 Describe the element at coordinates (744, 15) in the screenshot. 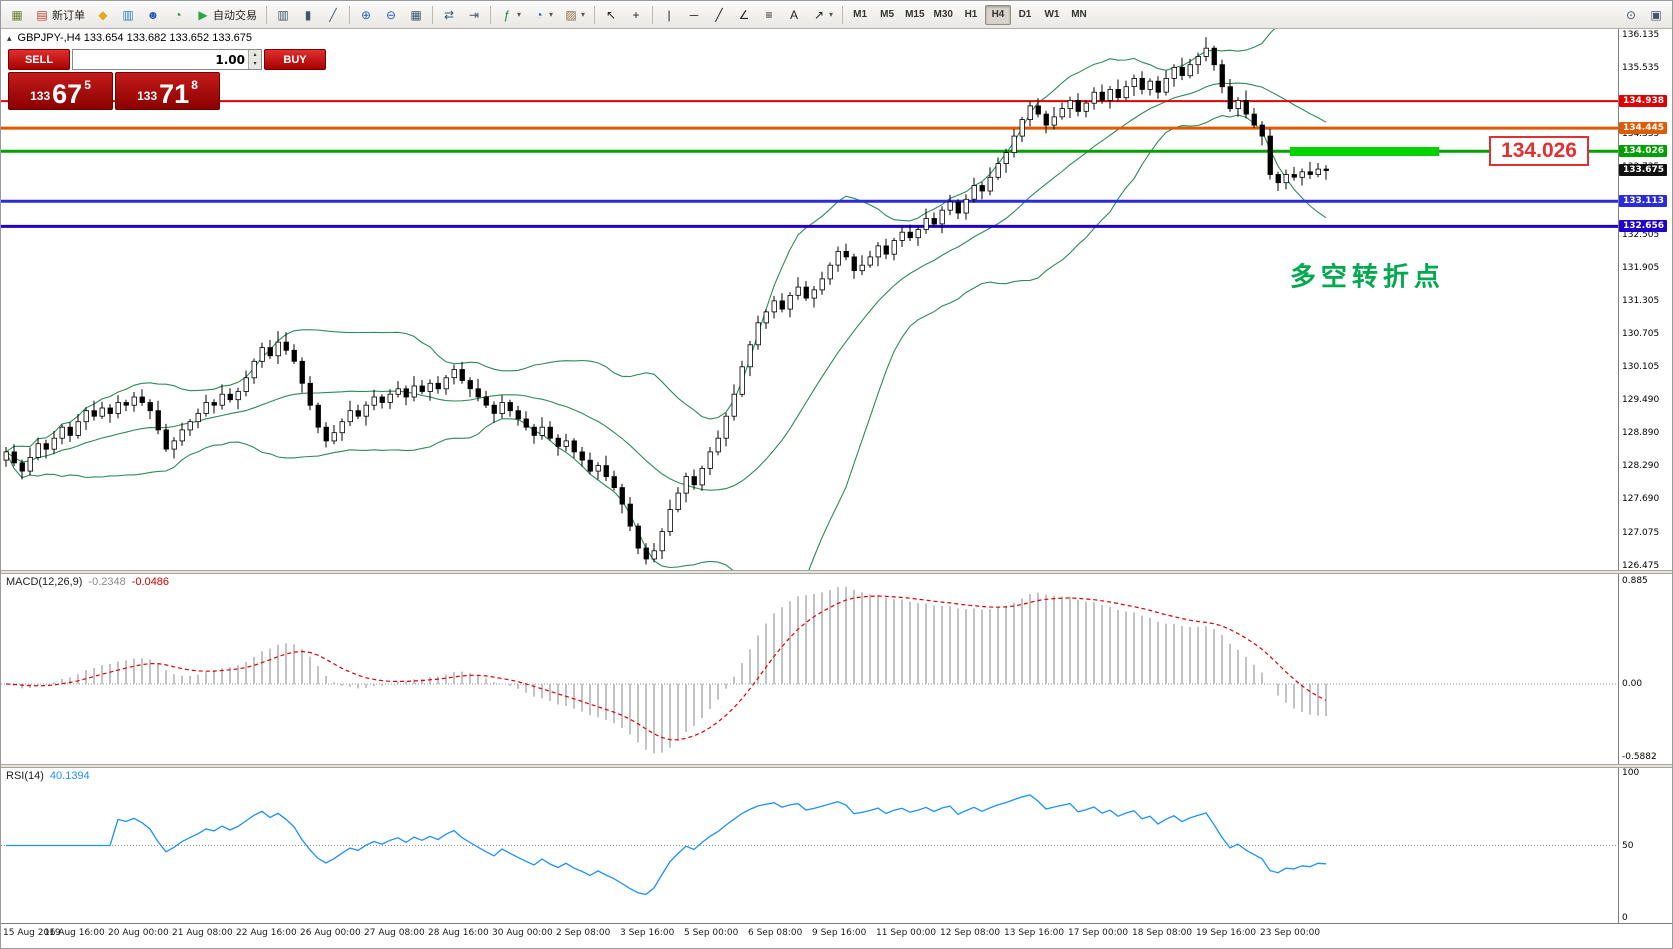

I see `channel-button: ∠` at that location.